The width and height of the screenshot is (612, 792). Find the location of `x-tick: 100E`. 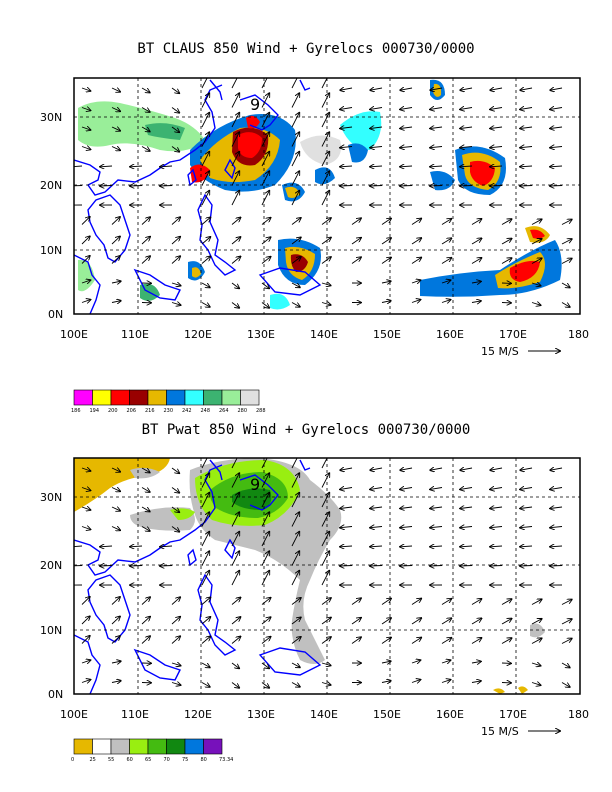

x-tick: 100E is located at coordinates (74, 714).